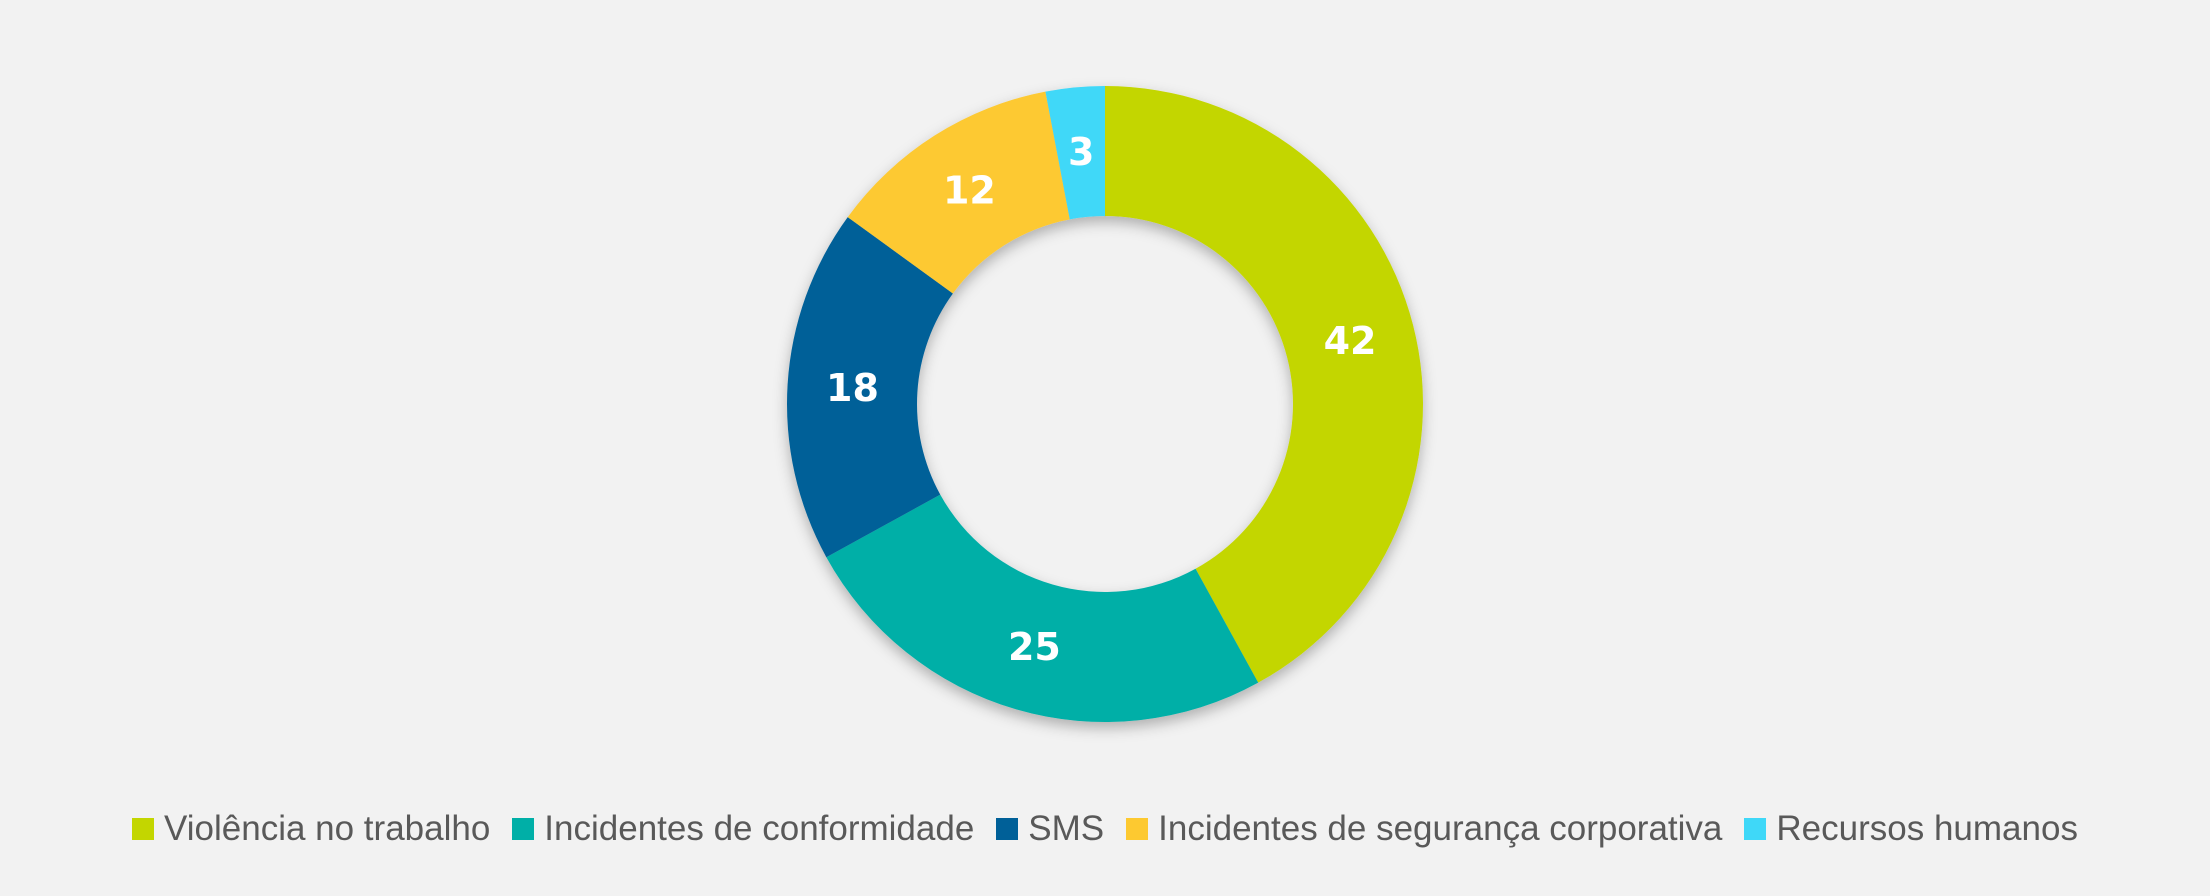 This screenshot has height=896, width=2210. Describe the element at coordinates (852, 388) in the screenshot. I see `data-label-2: 18` at that location.